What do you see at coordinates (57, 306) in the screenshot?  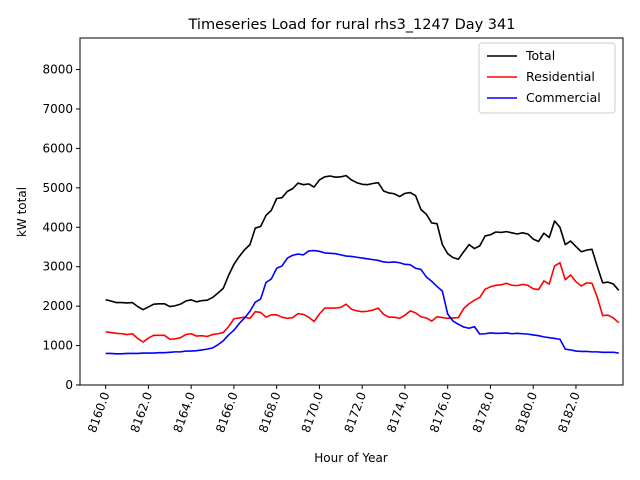 I see `y-tick-label: 2000` at bounding box center [57, 306].